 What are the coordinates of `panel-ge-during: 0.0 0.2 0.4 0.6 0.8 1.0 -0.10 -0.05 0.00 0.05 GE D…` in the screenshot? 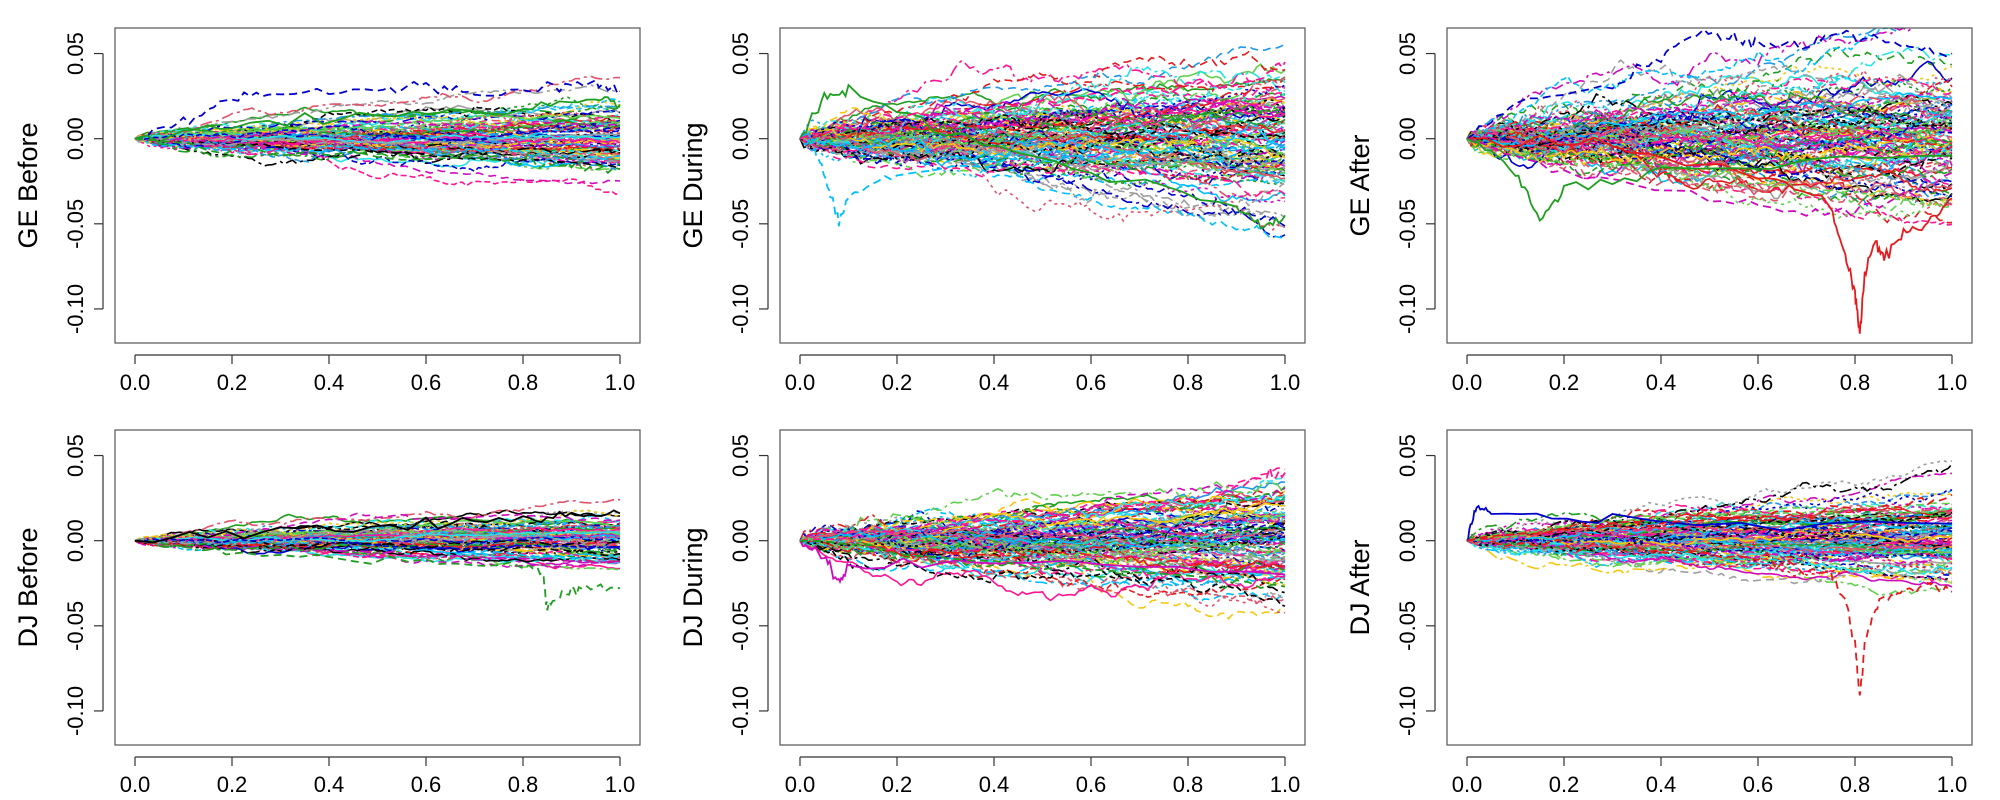 It's located at (992, 211).